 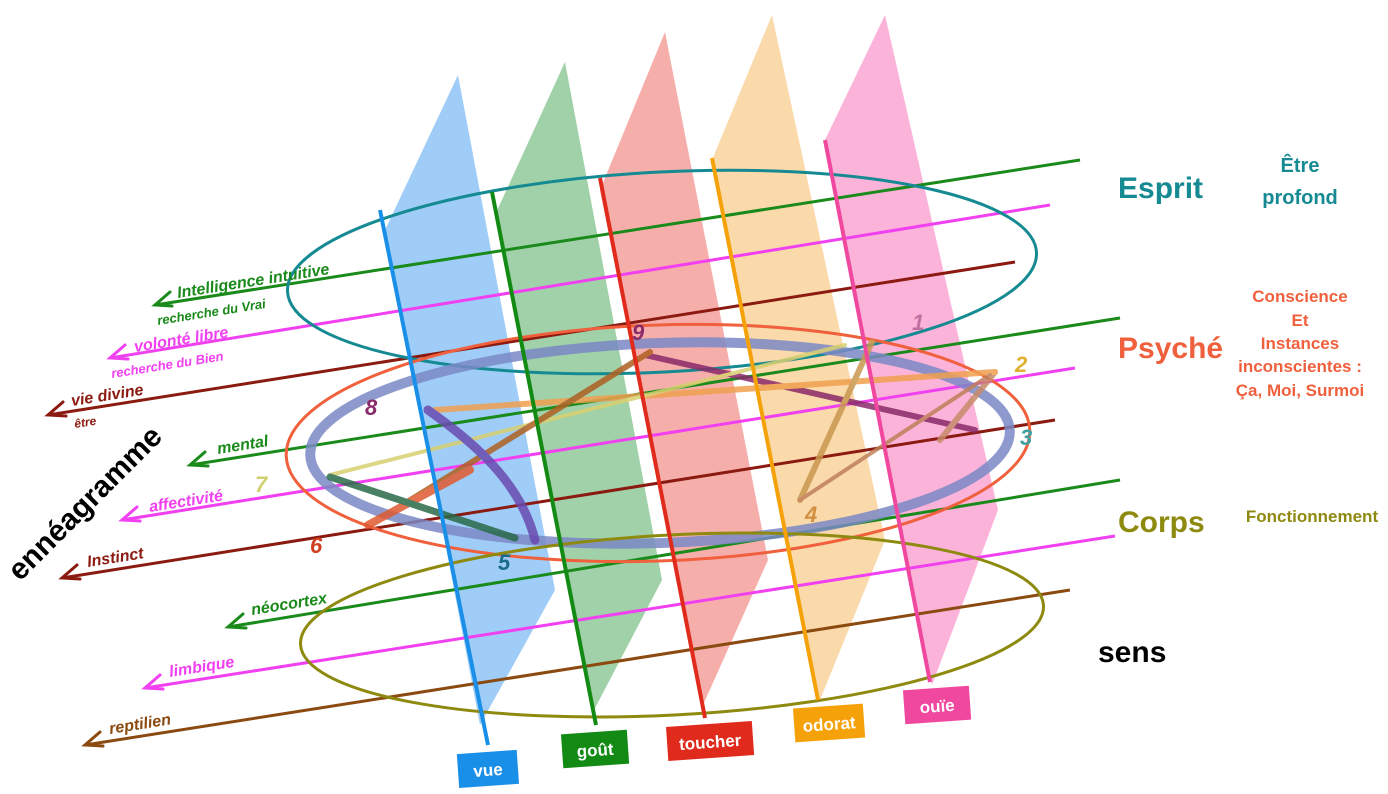 I want to click on level-psyche-desc-2: Et, so click(x=1300, y=320).